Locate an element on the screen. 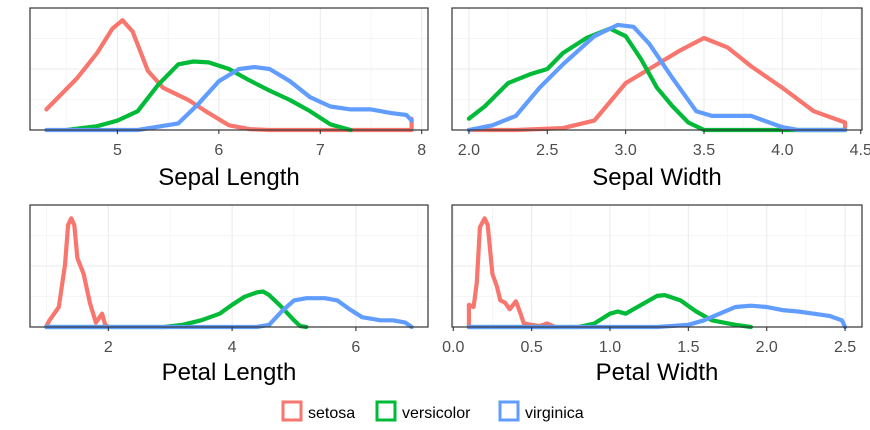 This screenshot has height=430, width=870. x-tick-label: 0.0 is located at coordinates (453, 347).